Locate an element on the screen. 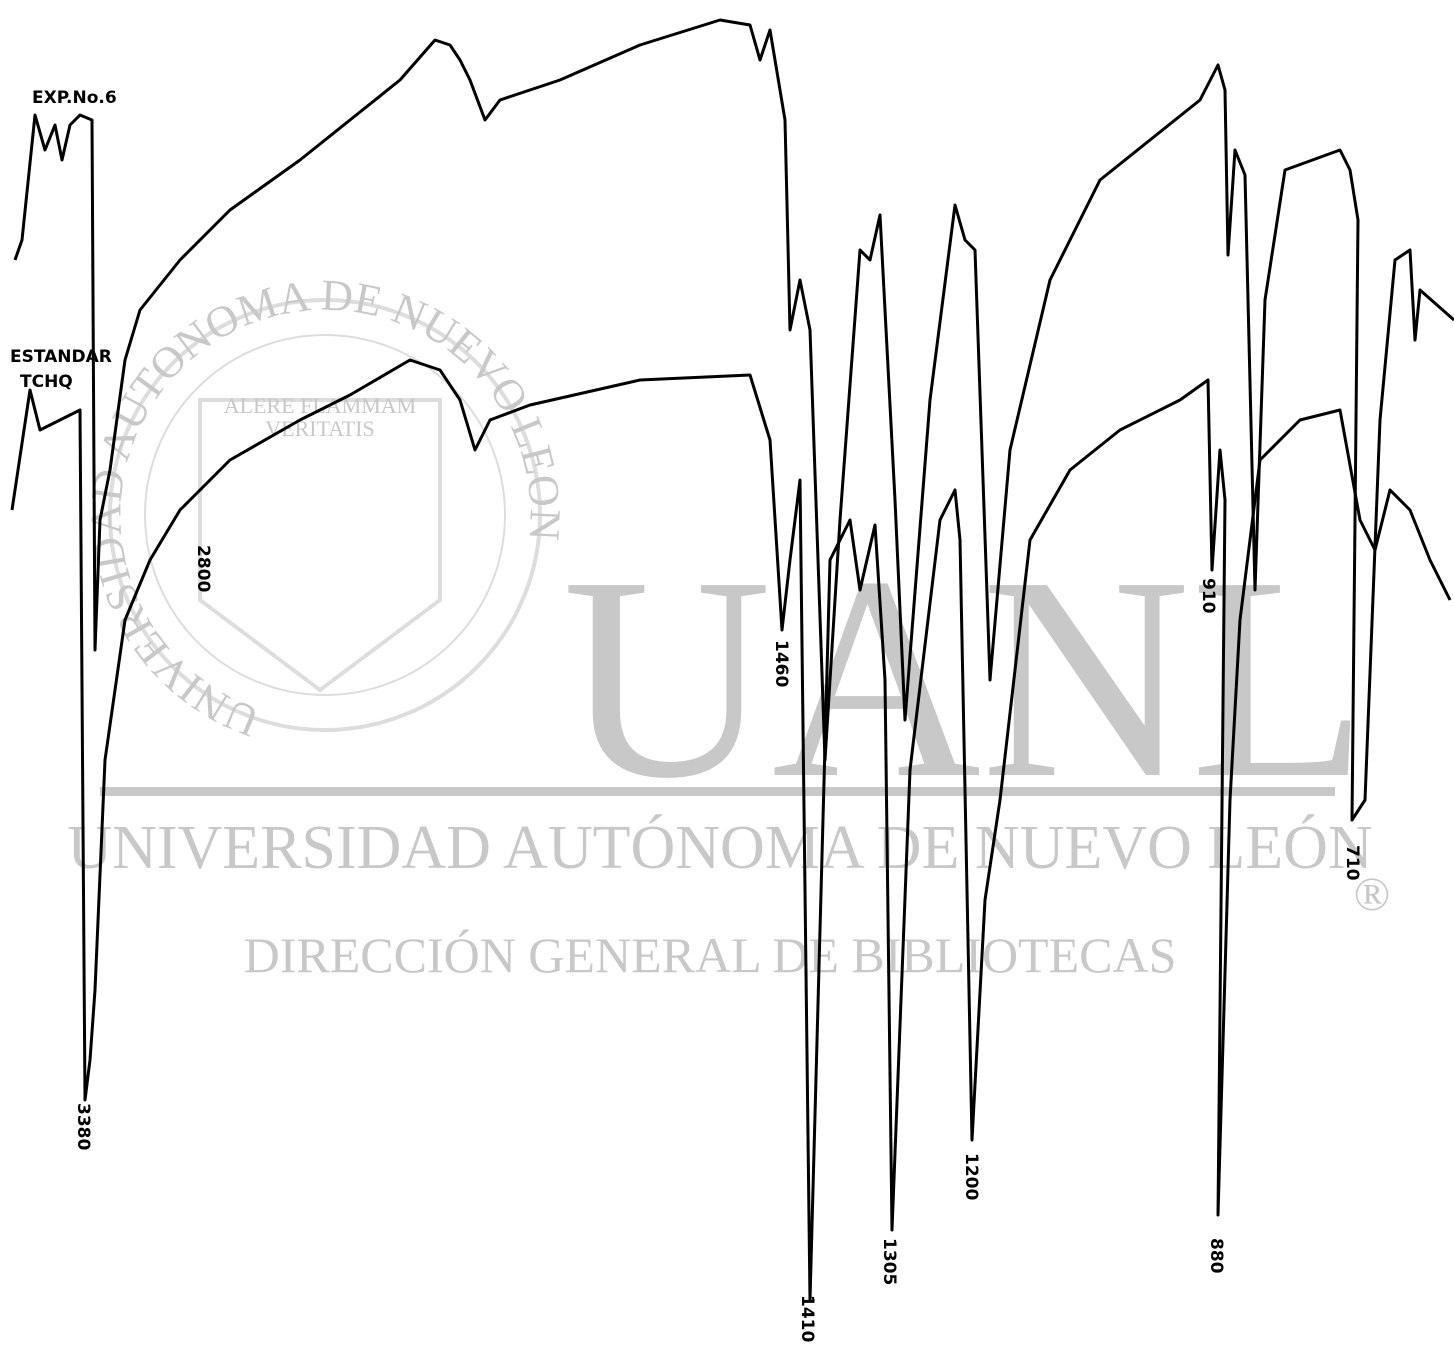  peak-label: 1460 is located at coordinates (781, 663).